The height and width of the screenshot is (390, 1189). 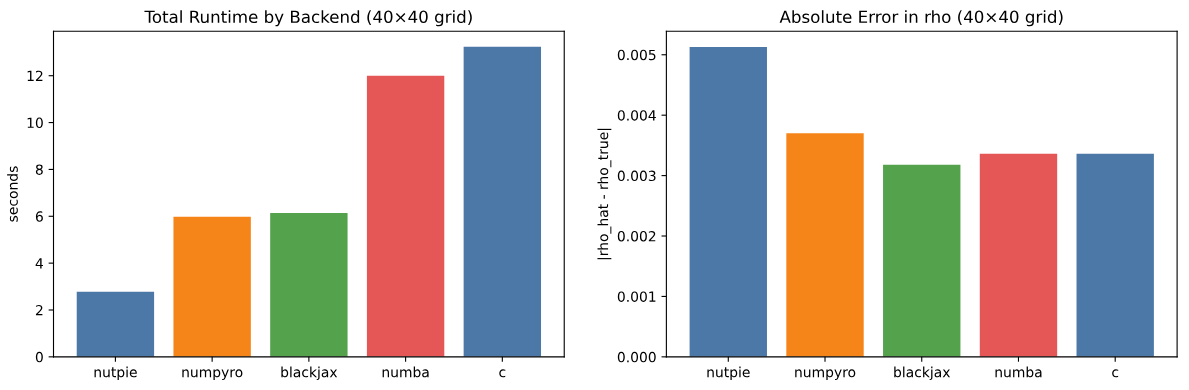 I want to click on y-tick-label: 0.005, so click(x=636, y=55).